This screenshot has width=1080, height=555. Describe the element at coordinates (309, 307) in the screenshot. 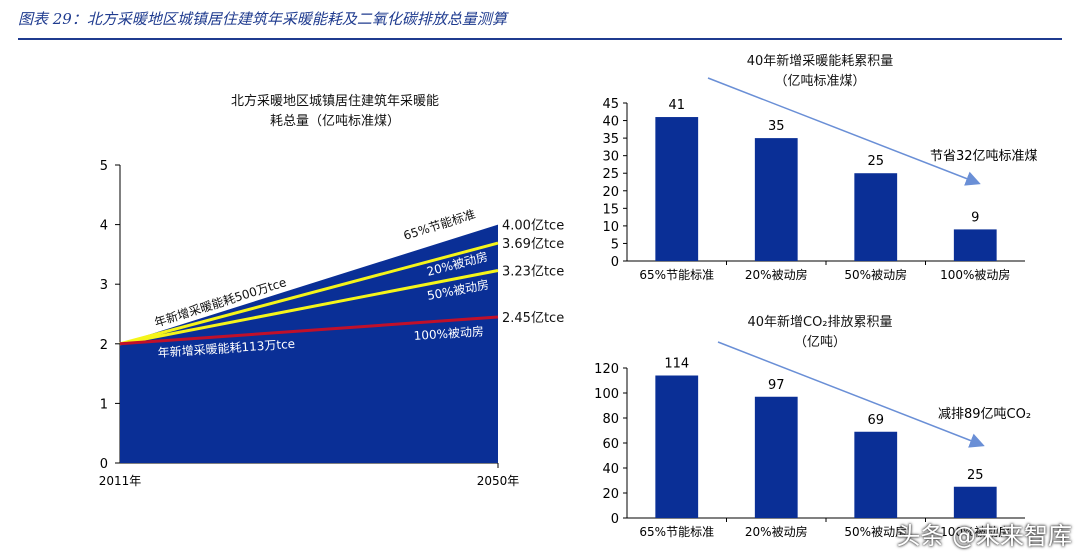

I see `line-50pct-passive` at that location.